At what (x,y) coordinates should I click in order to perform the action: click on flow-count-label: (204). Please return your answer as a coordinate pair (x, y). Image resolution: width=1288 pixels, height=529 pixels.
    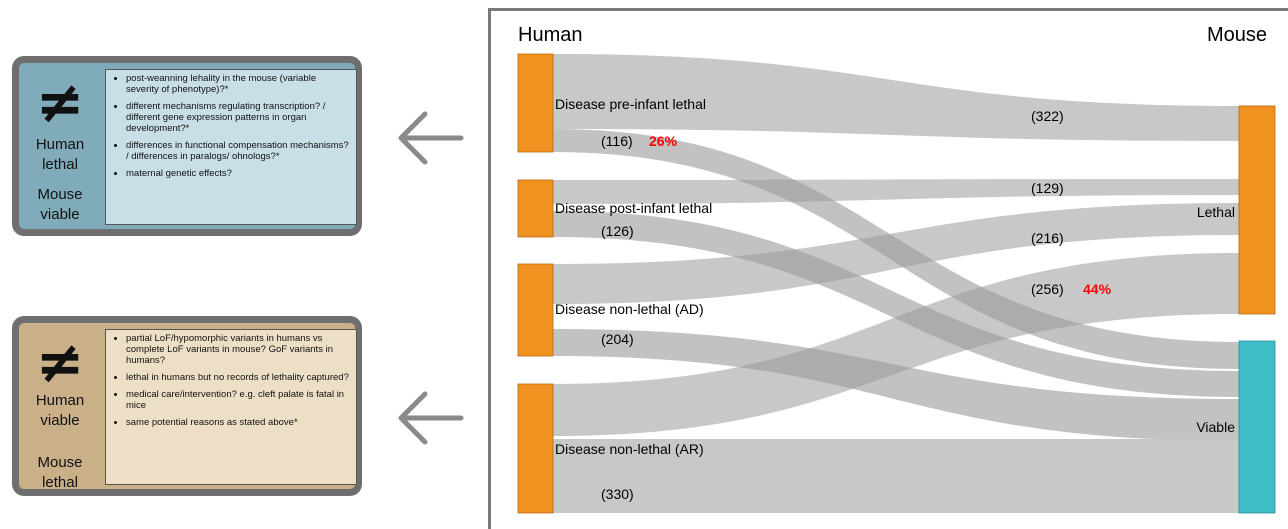
    Looking at the image, I should click on (617, 339).